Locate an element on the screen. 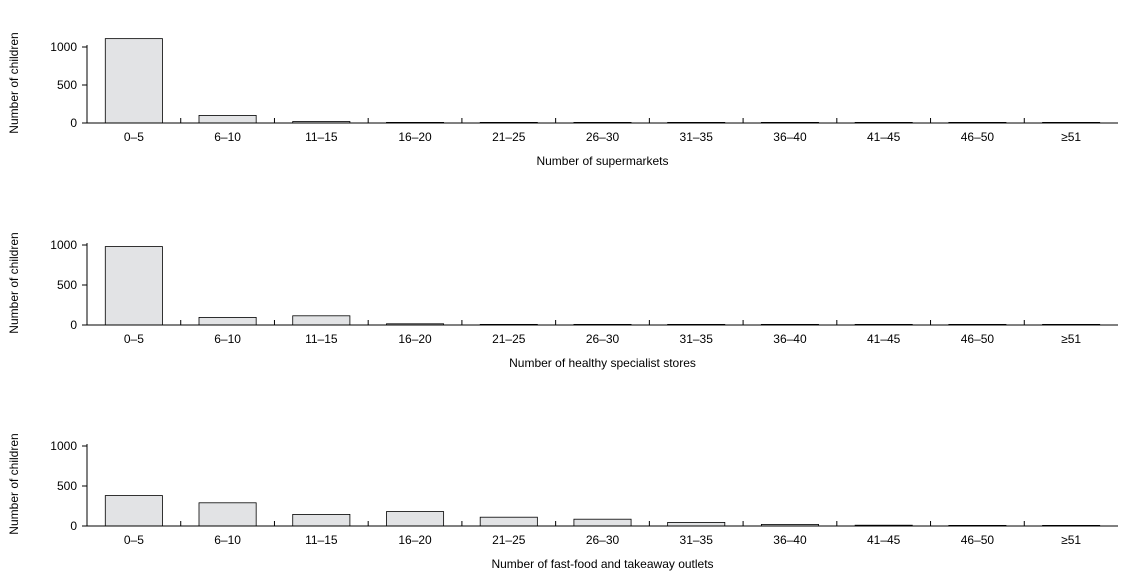 The width and height of the screenshot is (1123, 579). x-axis-title: Number of fast-food and takeaway outlets is located at coordinates (602, 564).